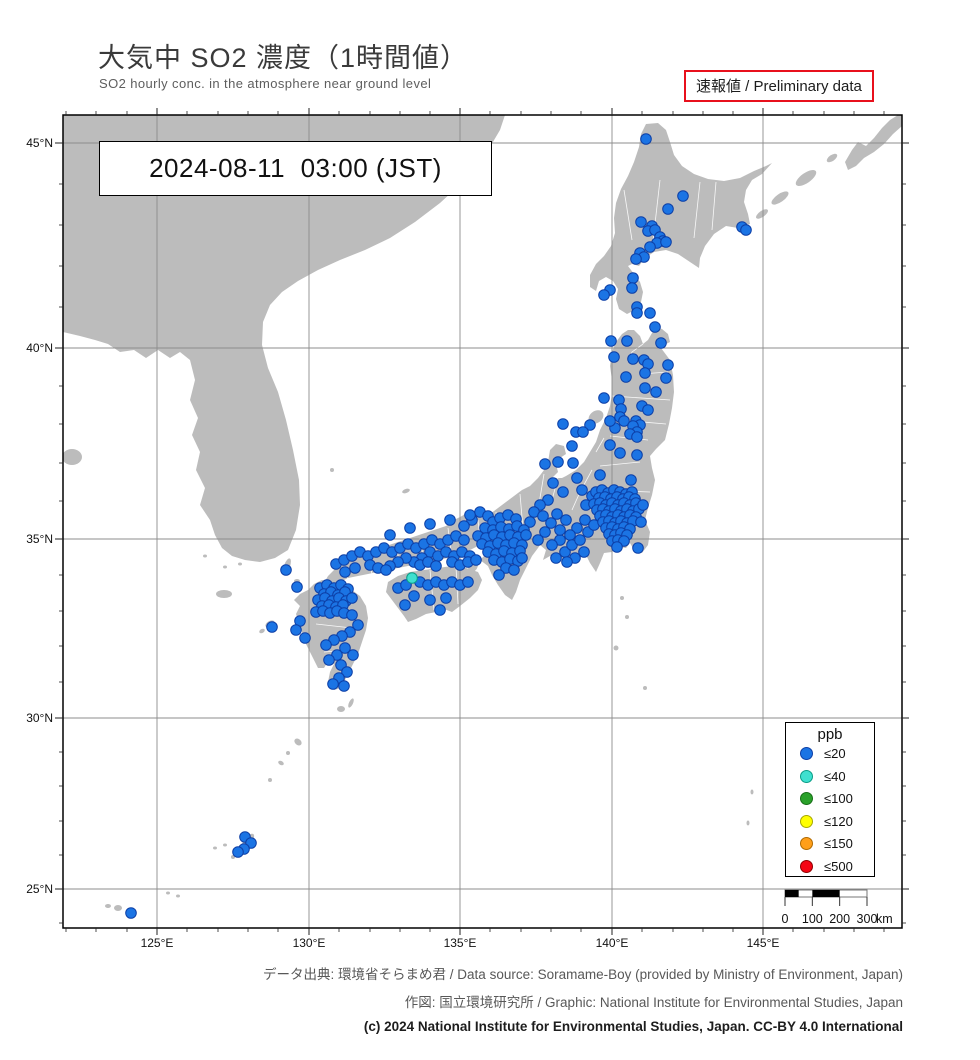 The image size is (980, 1060). I want to click on legend-label: ≤120, so click(838, 821).